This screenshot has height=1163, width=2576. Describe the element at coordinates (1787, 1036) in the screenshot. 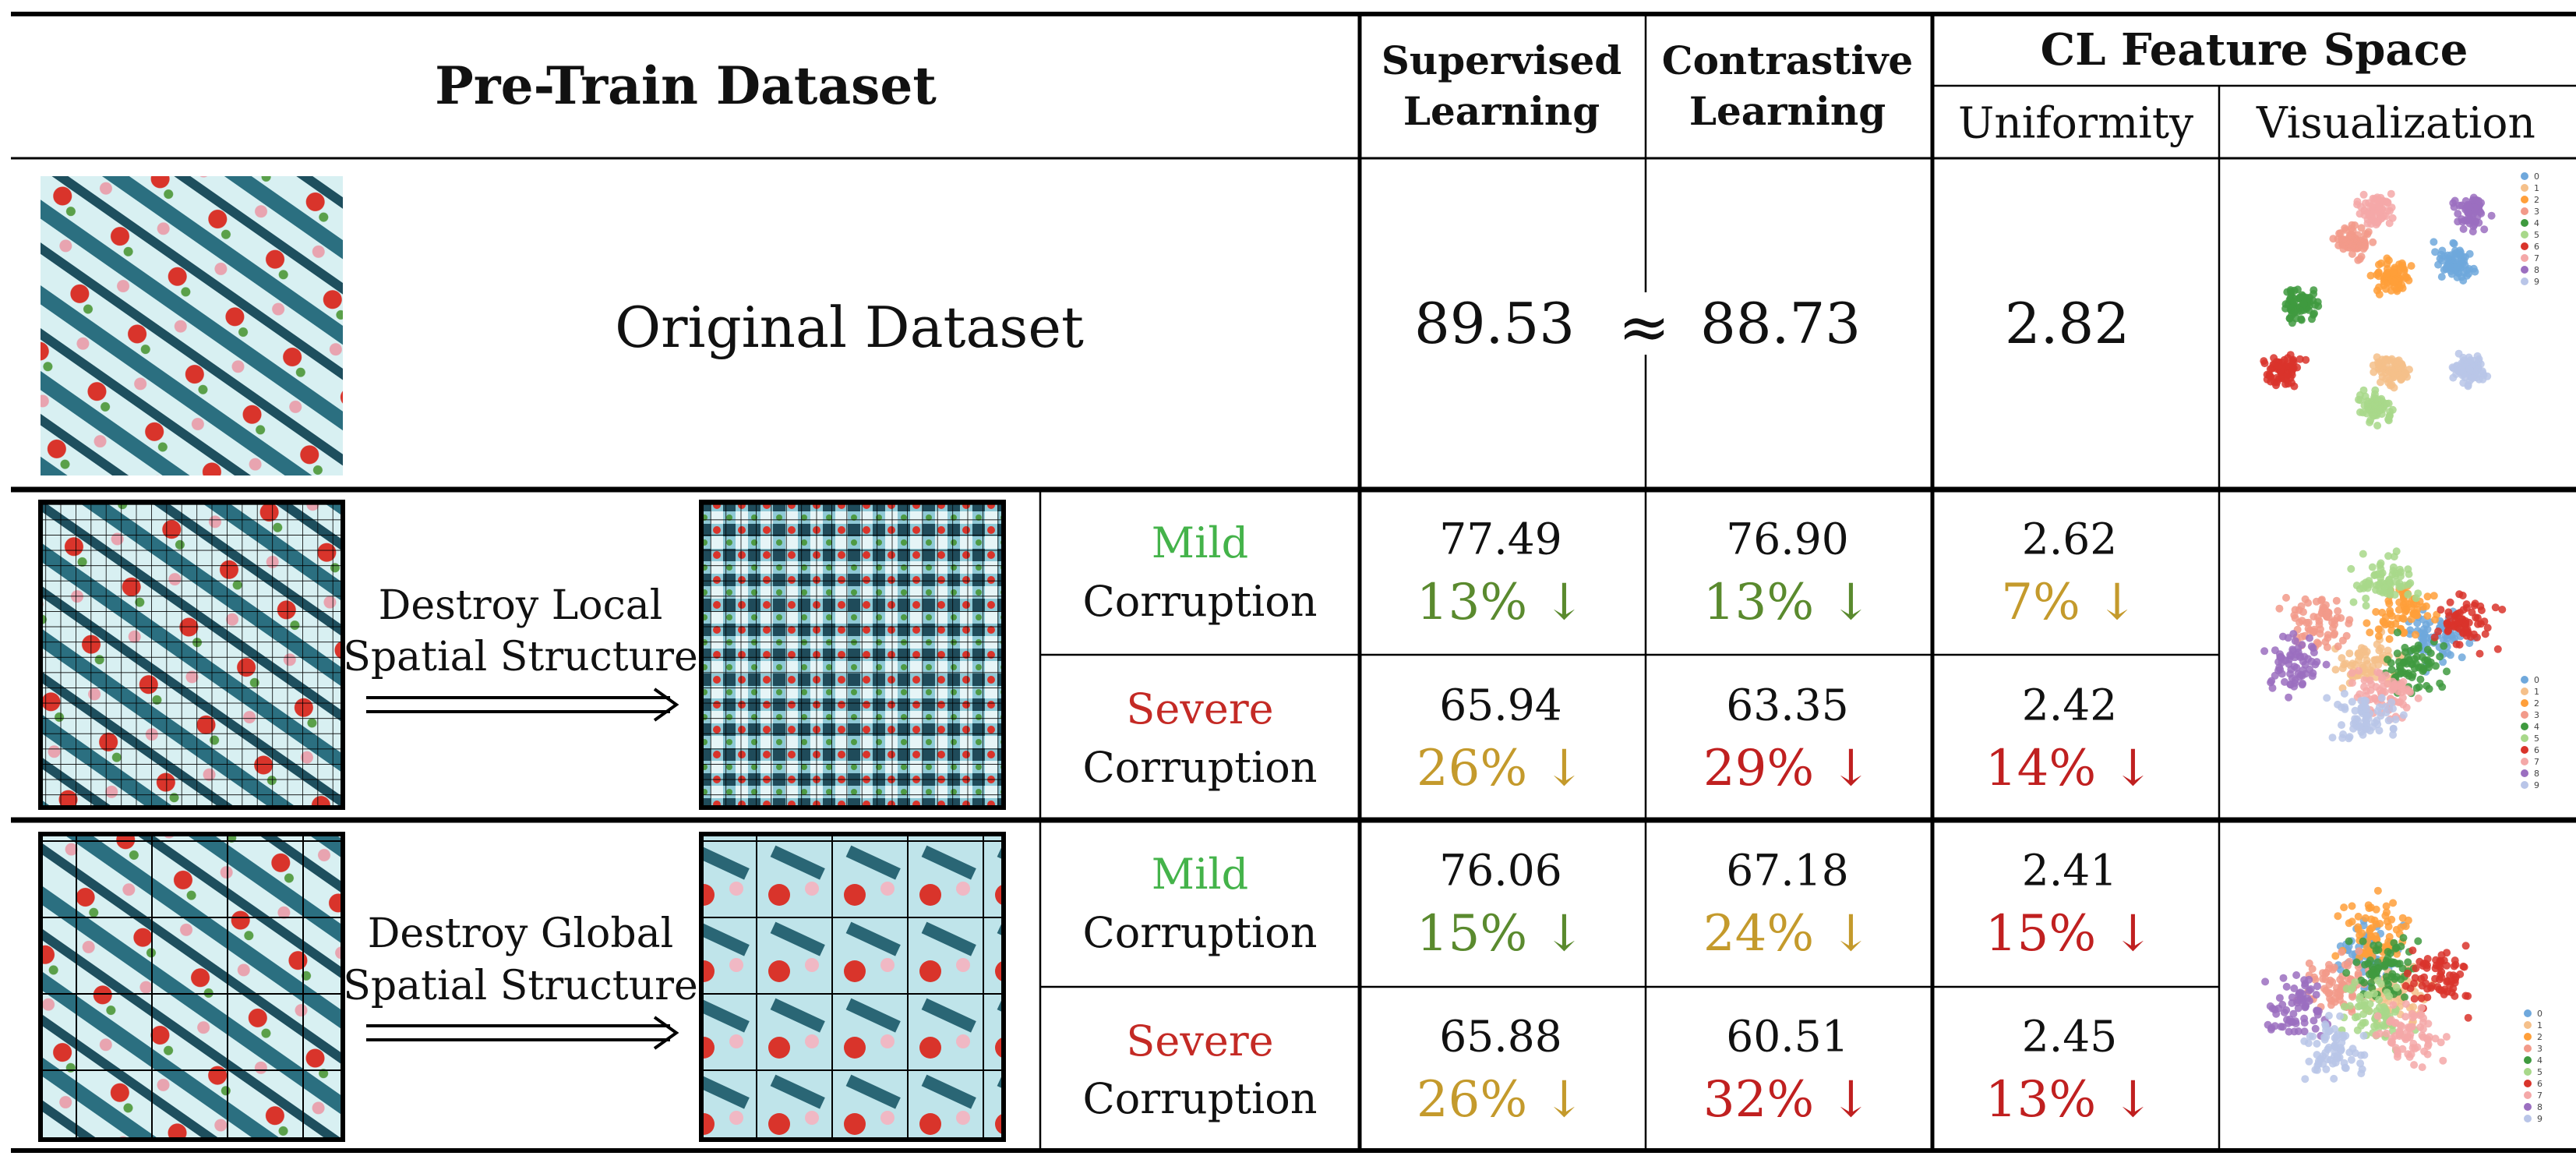

I see `global-severe-con: 60.51` at that location.